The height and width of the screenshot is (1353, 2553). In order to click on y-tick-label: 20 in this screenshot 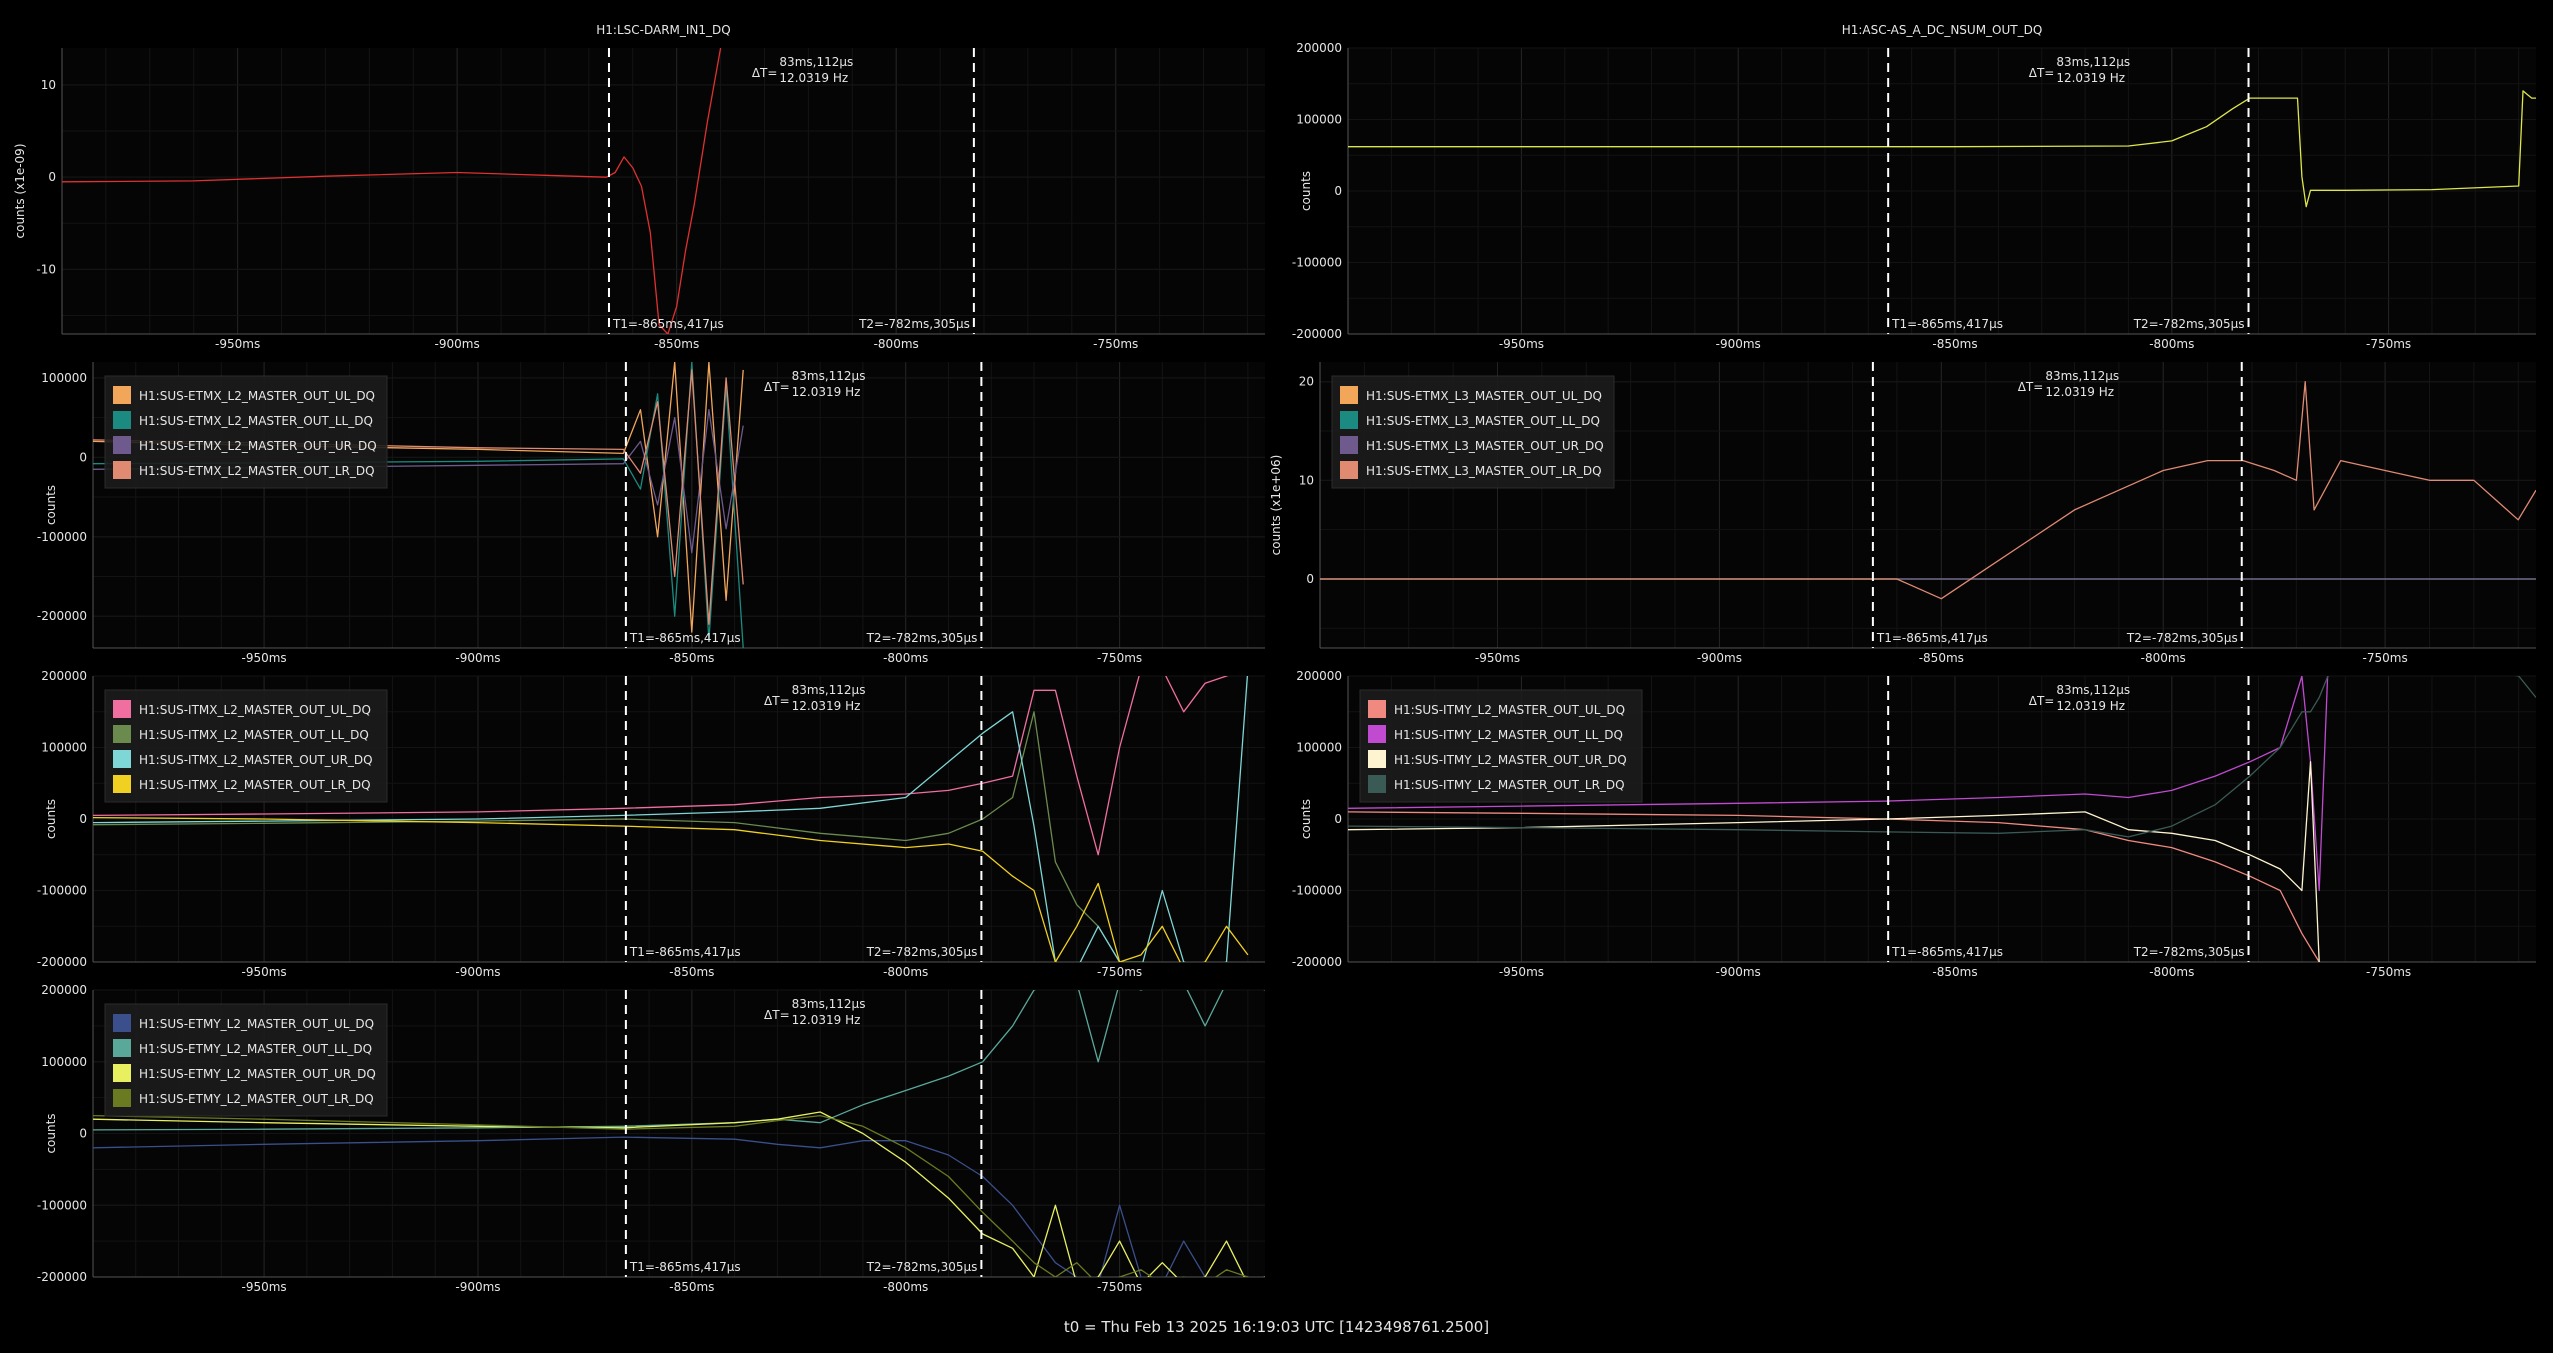, I will do `click(1306, 382)`.